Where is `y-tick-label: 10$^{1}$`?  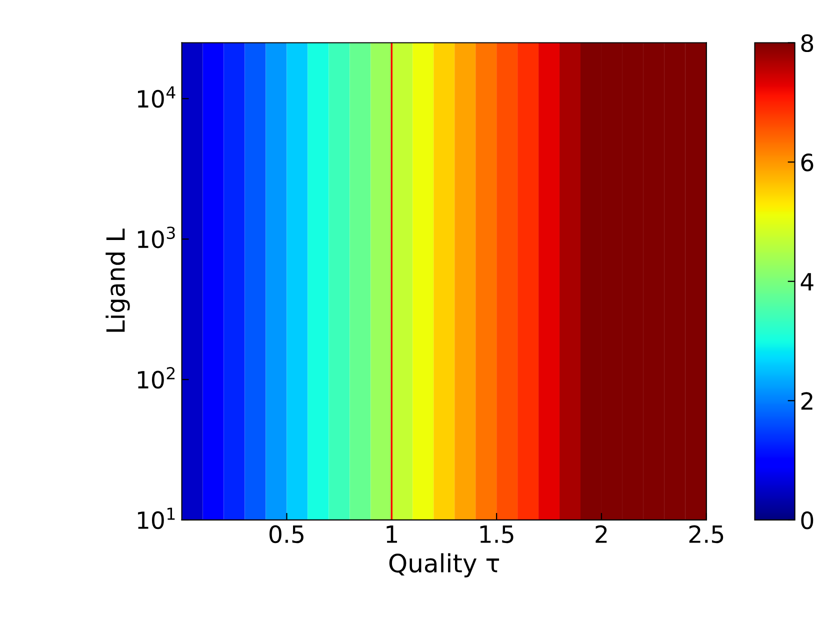
y-tick-label: 10$^{1}$ is located at coordinates (156, 519).